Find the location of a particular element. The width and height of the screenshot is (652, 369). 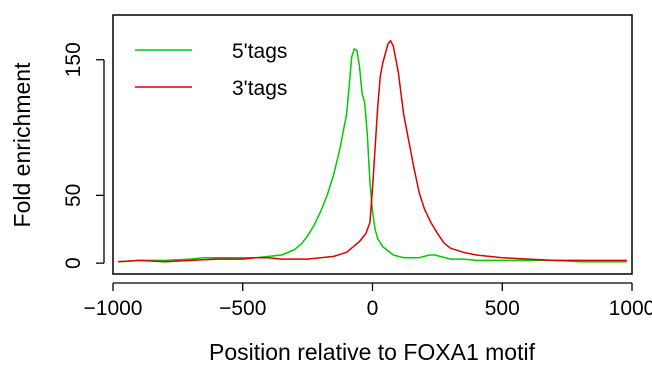

x-tick-label: −1000 is located at coordinates (113, 308).